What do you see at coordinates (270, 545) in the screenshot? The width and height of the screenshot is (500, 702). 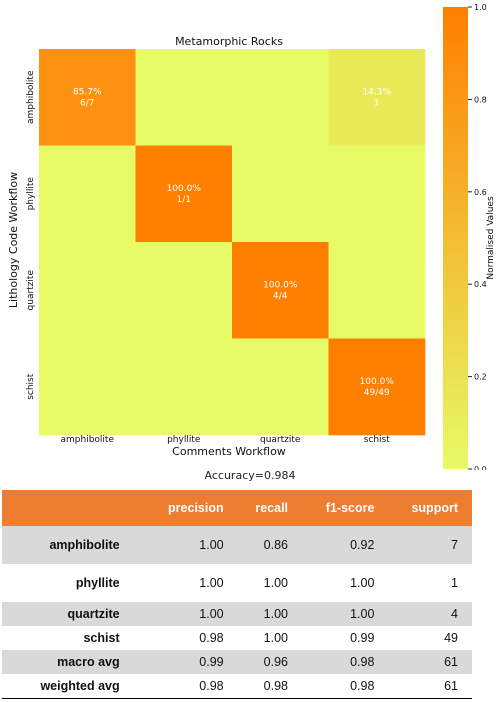 I see `report-cell: 0.86` at bounding box center [270, 545].